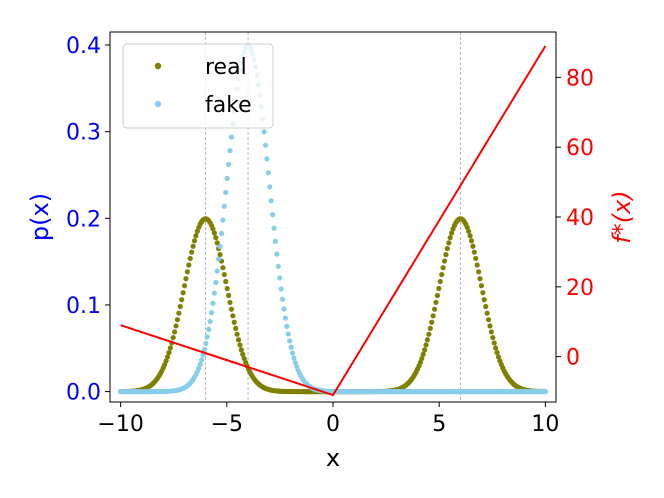  I want to click on x-tick-label: −5, so click(227, 424).